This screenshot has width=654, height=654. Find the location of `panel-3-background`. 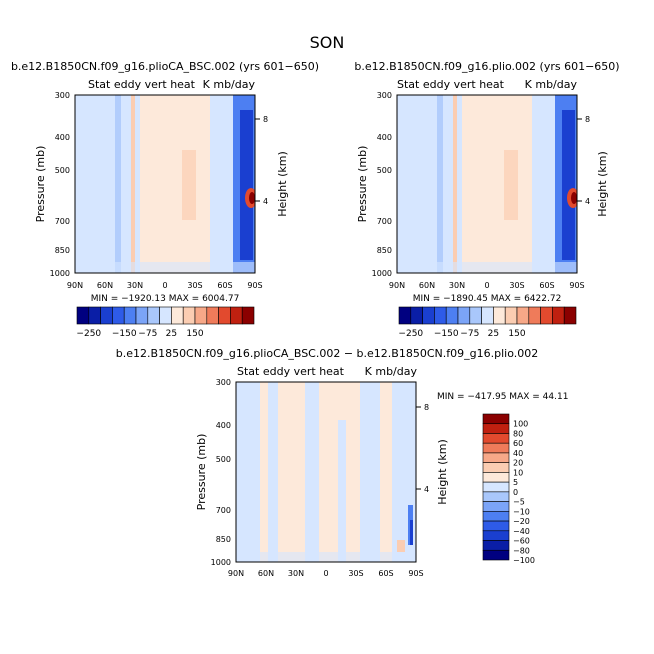

panel-3-background is located at coordinates (326, 472).